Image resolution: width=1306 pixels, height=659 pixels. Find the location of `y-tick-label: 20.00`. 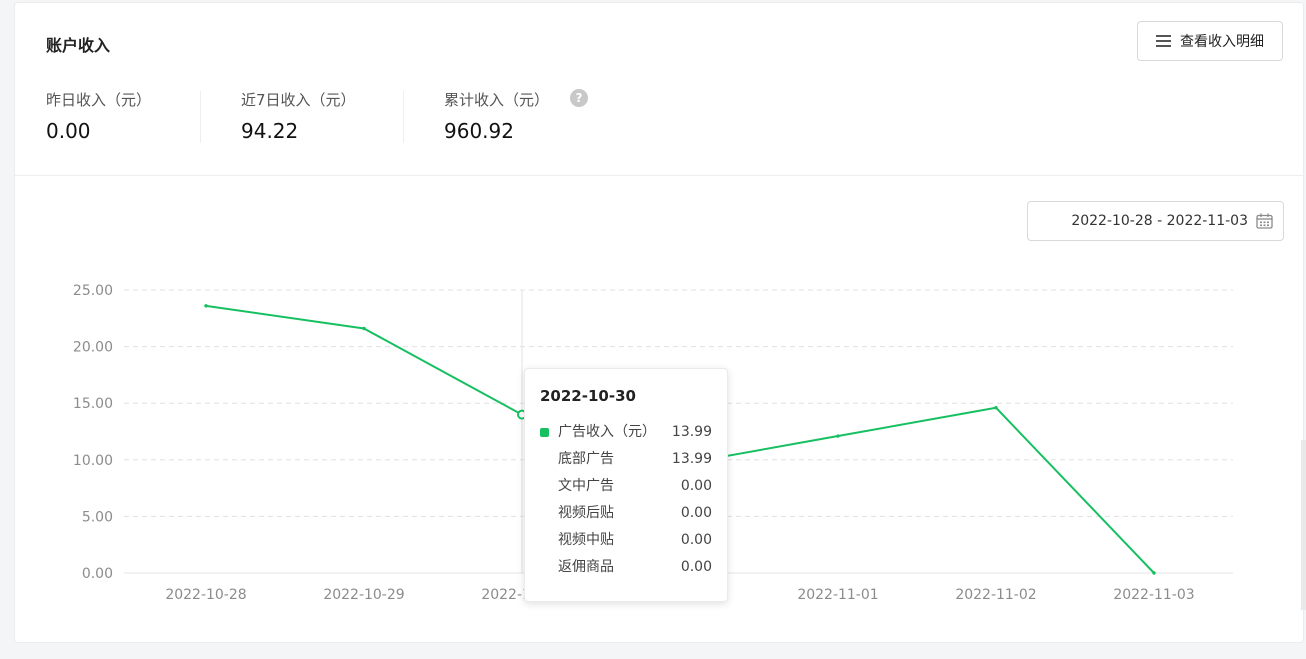

y-tick-label: 20.00 is located at coordinates (93, 348).